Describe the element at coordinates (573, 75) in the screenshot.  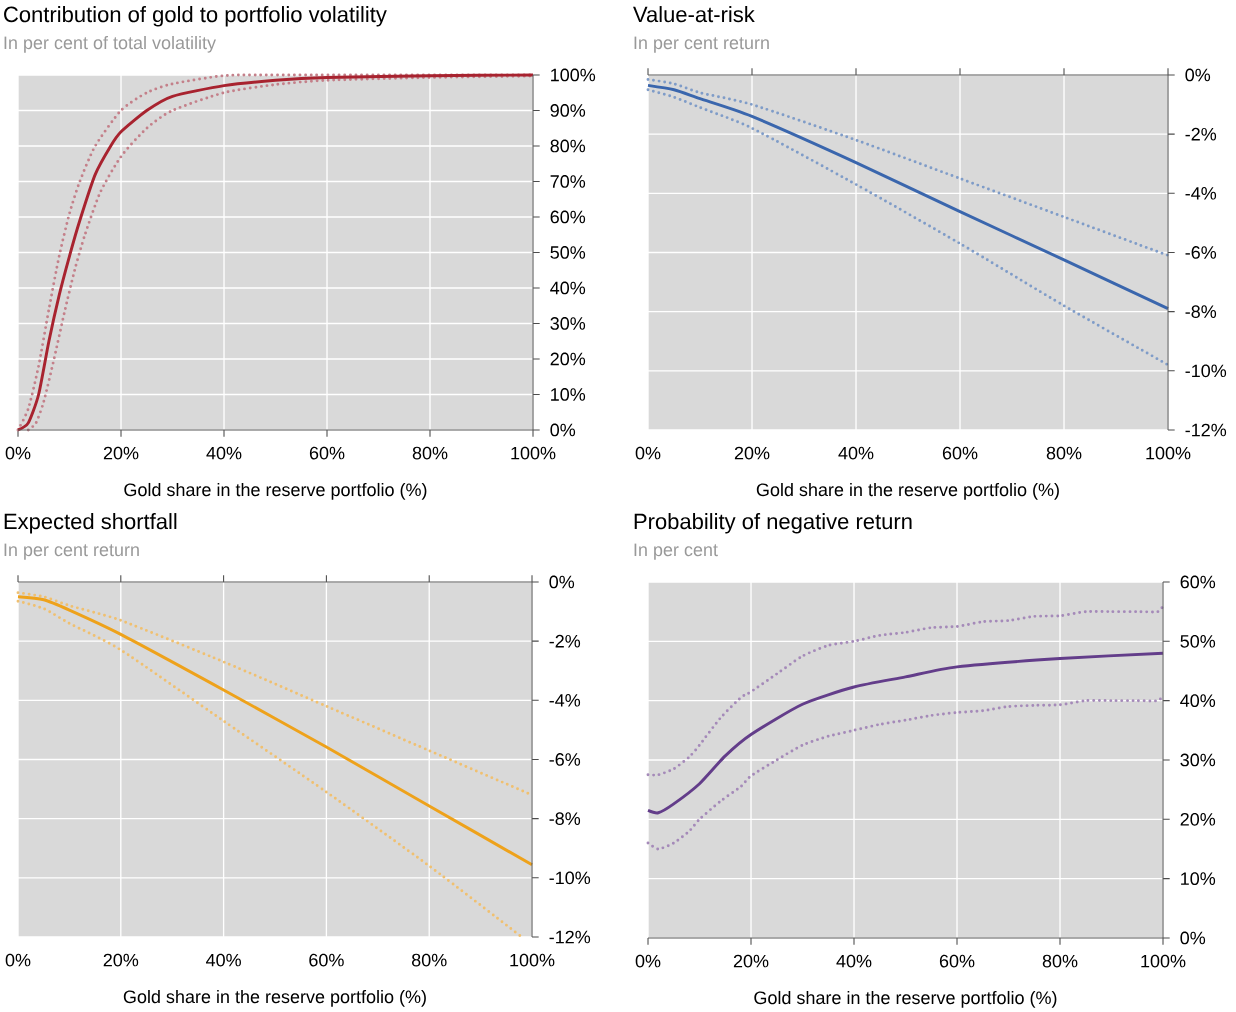
I see `y-tick-label: 100%` at that location.